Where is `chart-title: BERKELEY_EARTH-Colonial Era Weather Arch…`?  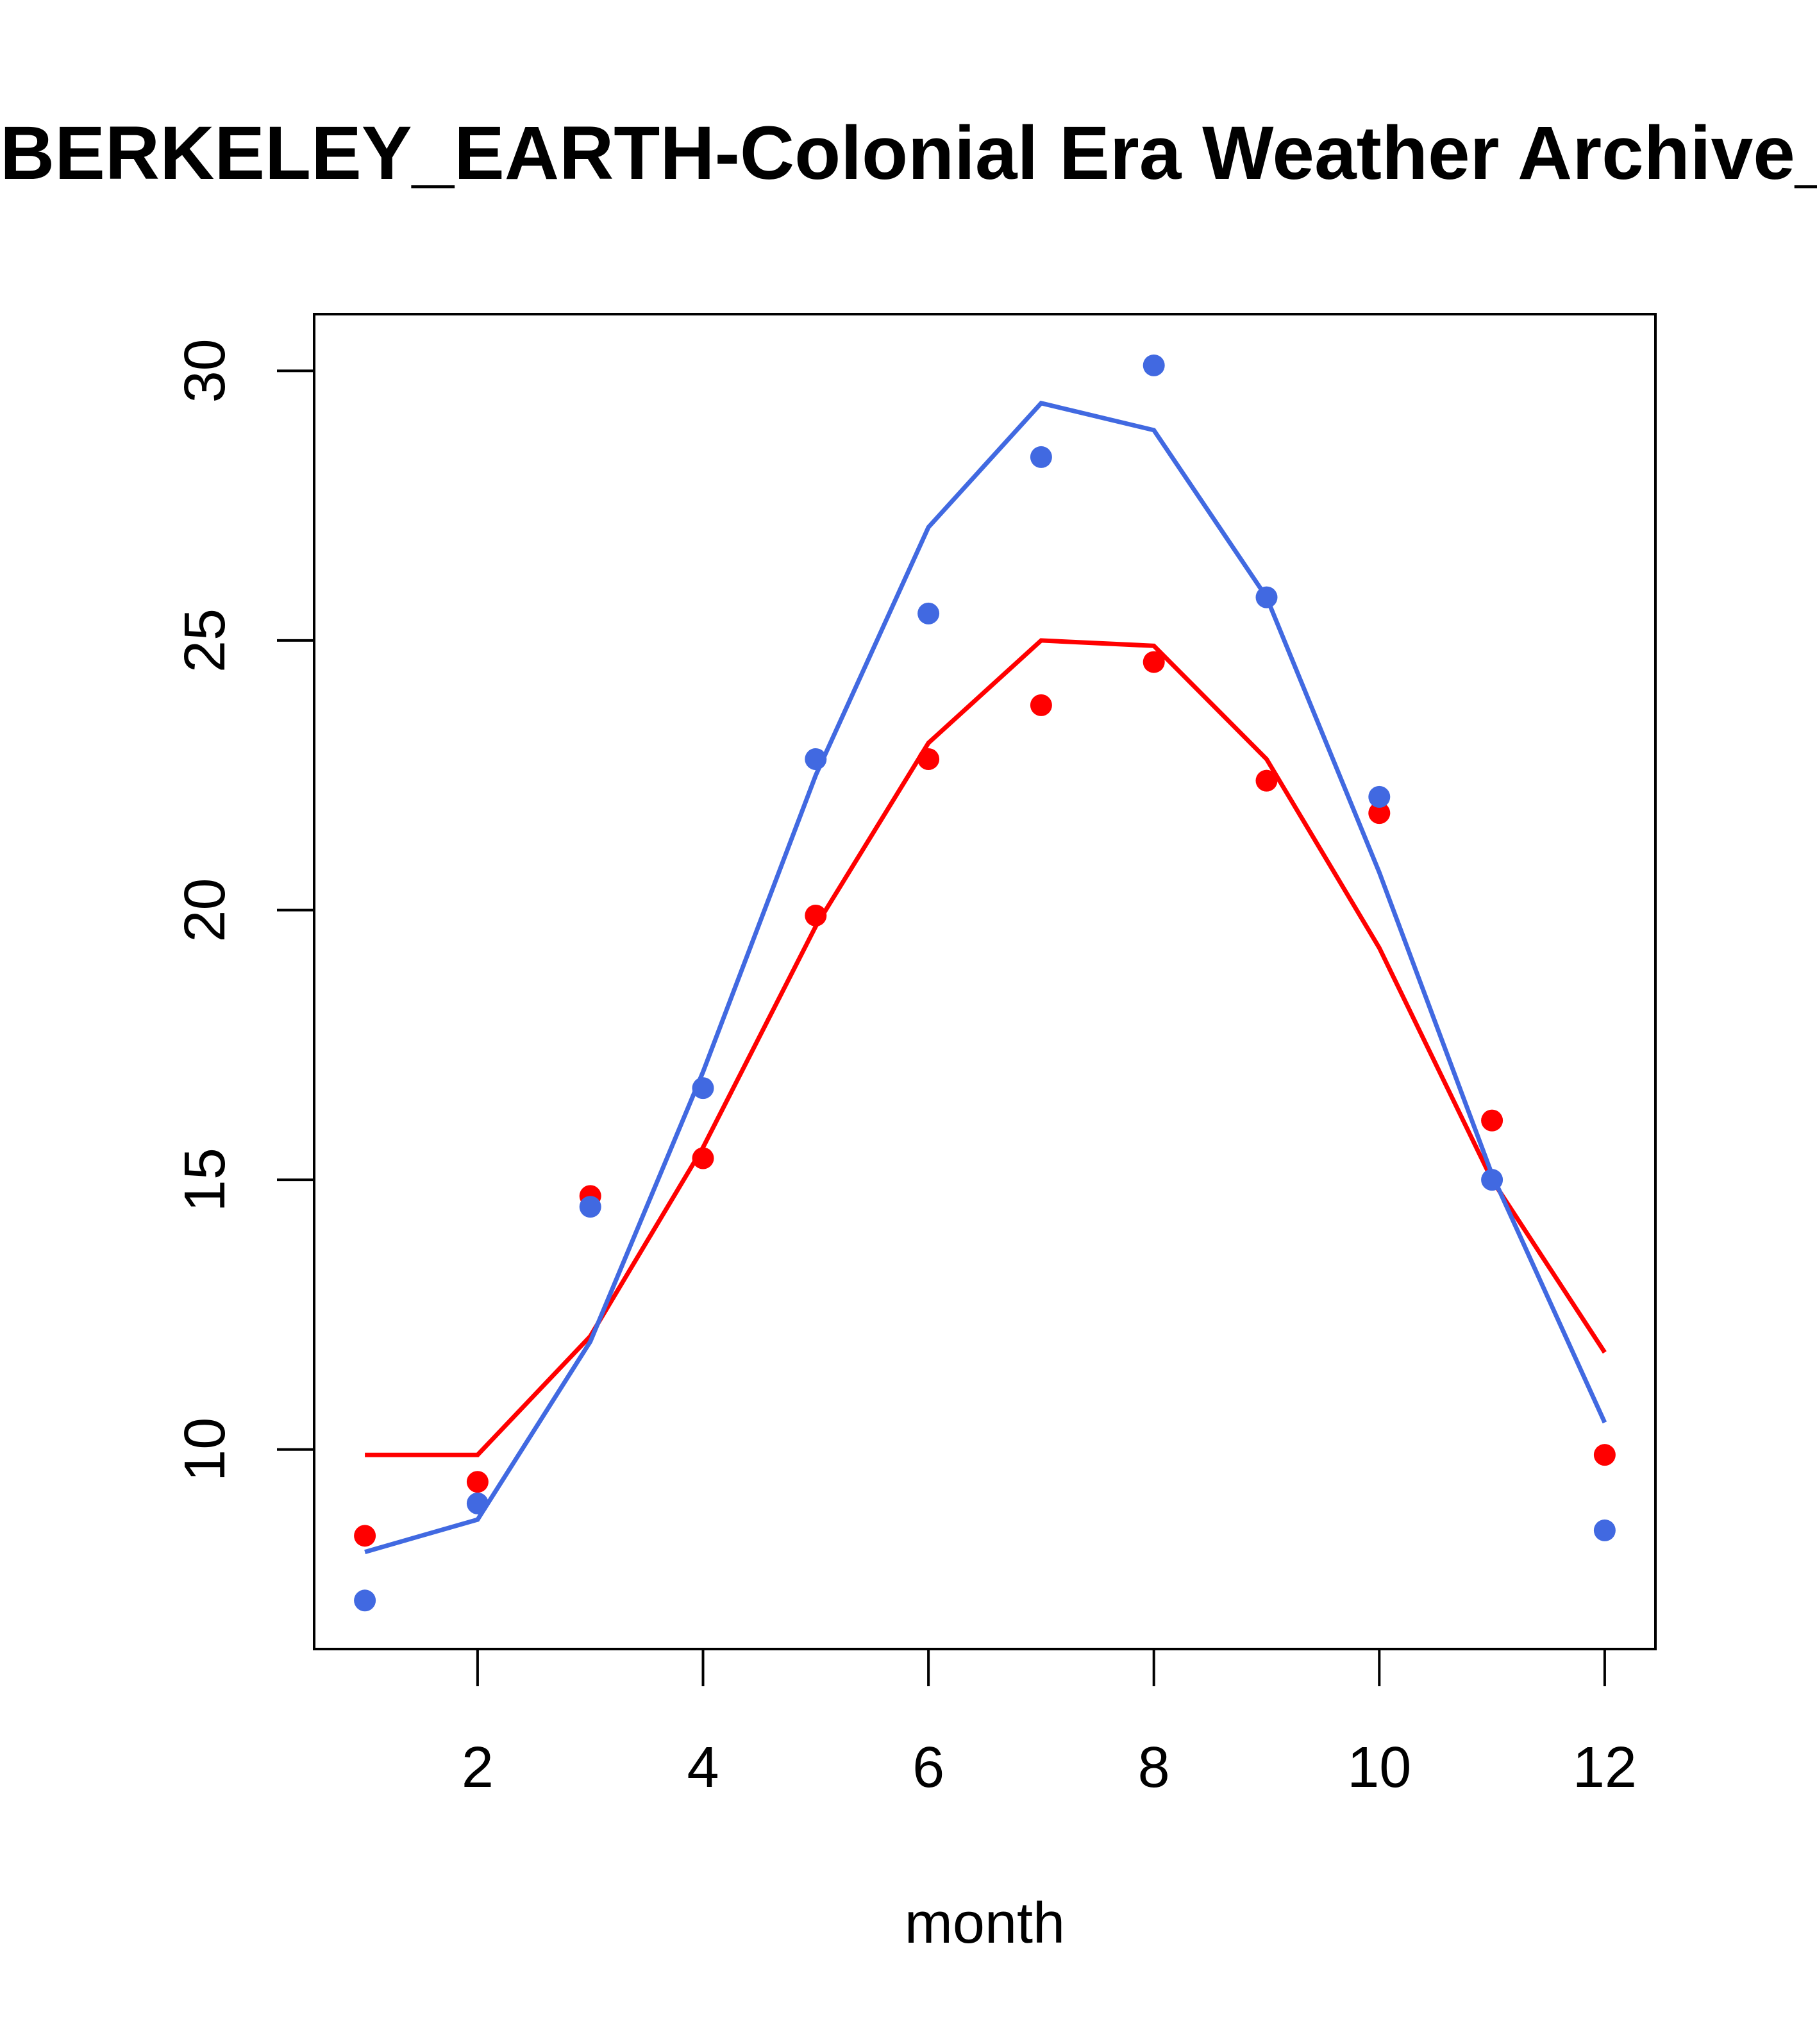 chart-title: BERKELEY_EARTH-Colonial Era Weather Arch… is located at coordinates (908, 153).